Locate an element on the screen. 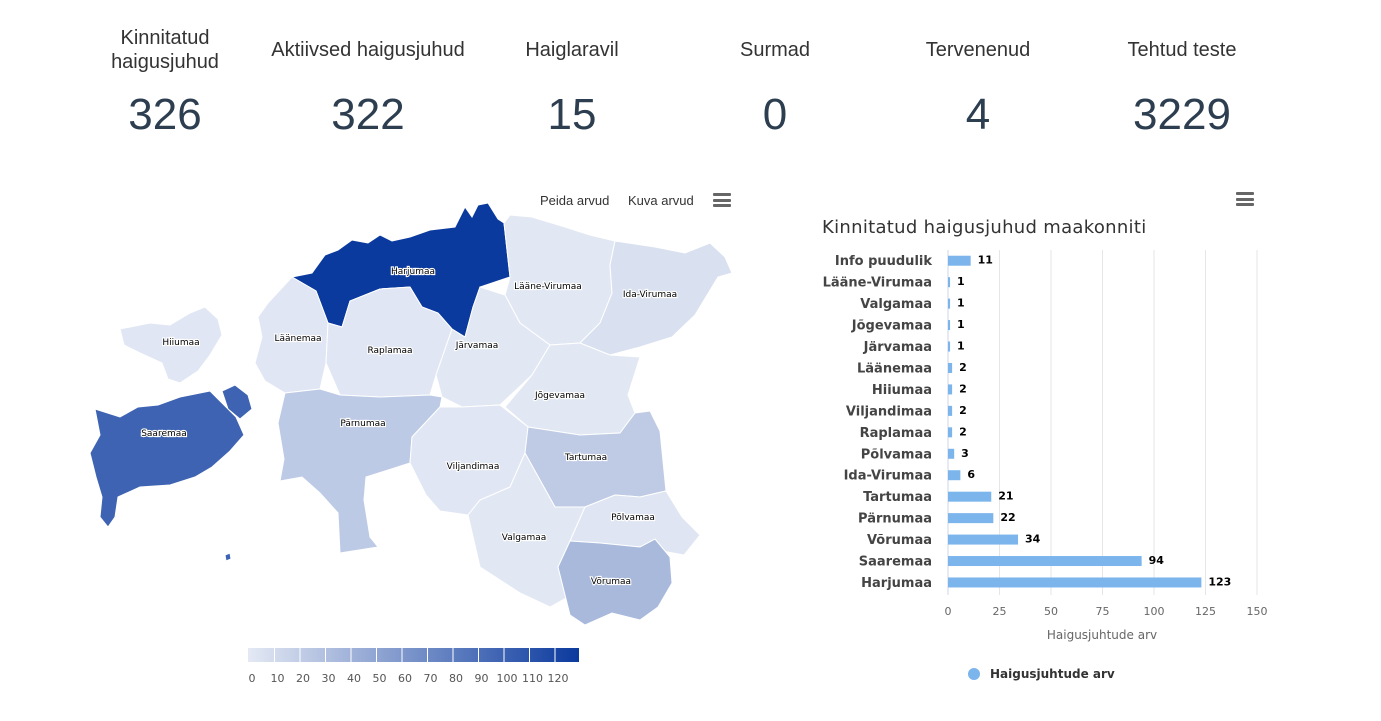 This screenshot has height=721, width=1381. label-vorumaa: Võrumaa is located at coordinates (611, 582).